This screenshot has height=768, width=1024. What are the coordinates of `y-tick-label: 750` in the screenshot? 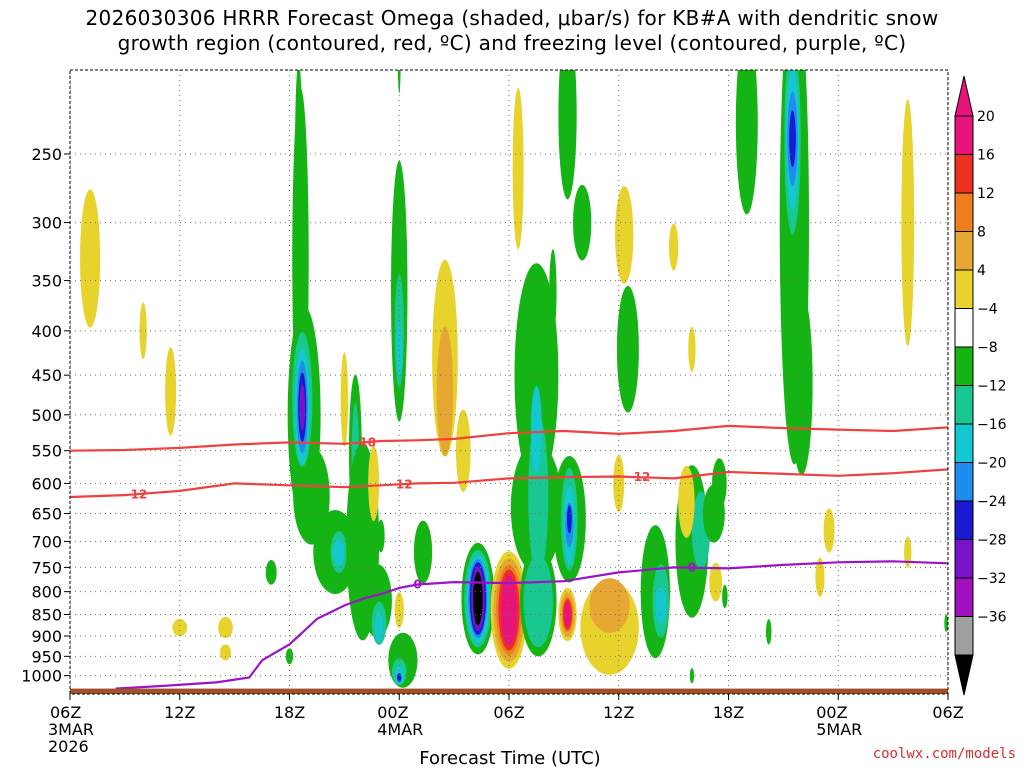 It's located at (46, 567).